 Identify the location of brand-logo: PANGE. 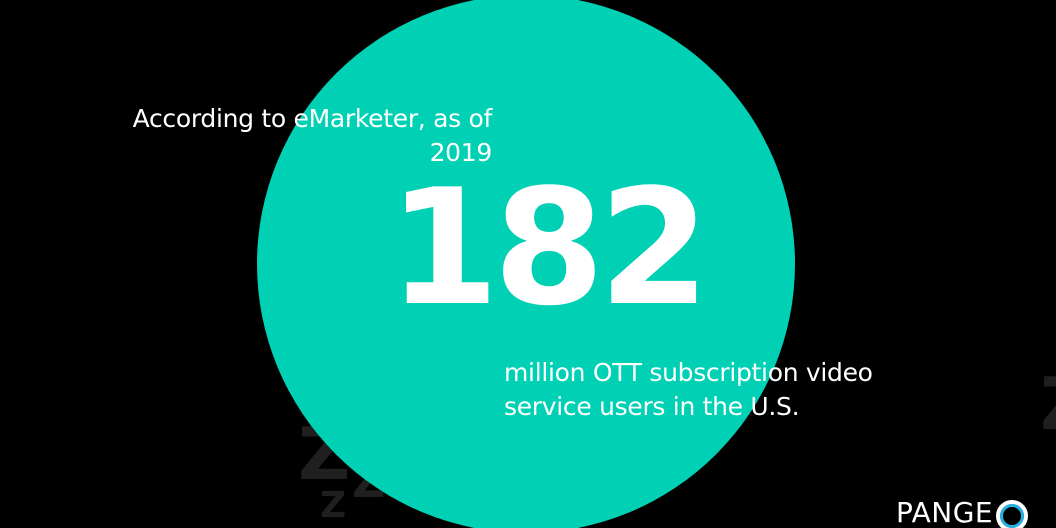
(962, 512).